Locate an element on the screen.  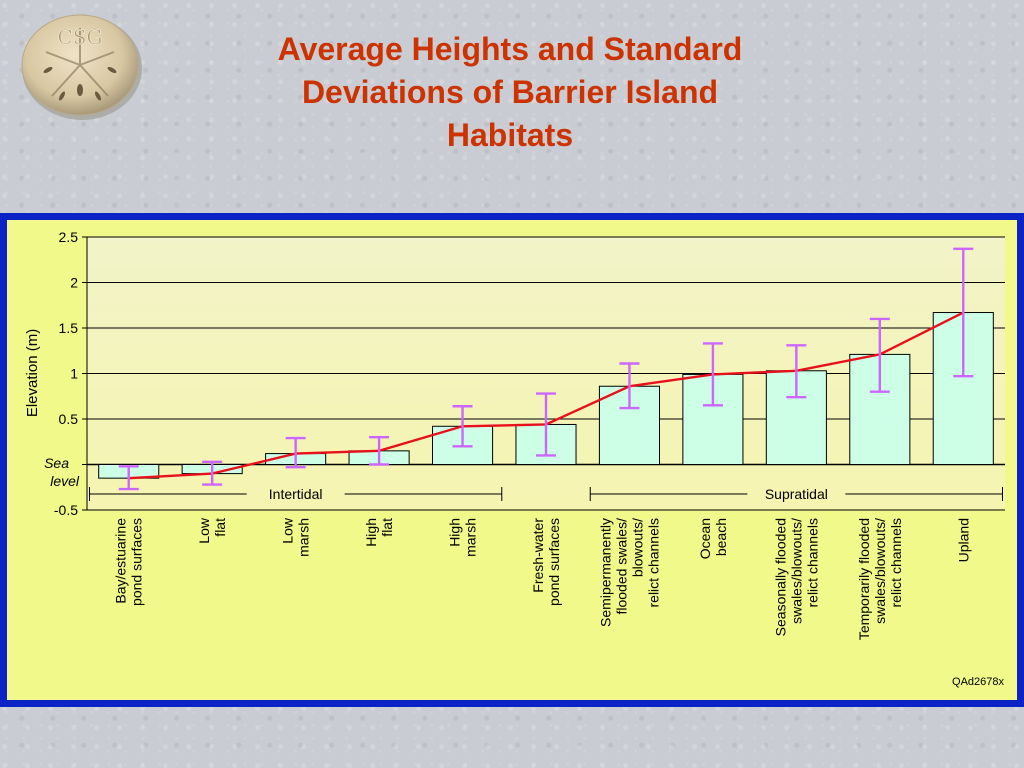
title-line-2: Deviations of Barrier Island is located at coordinates (510, 92).